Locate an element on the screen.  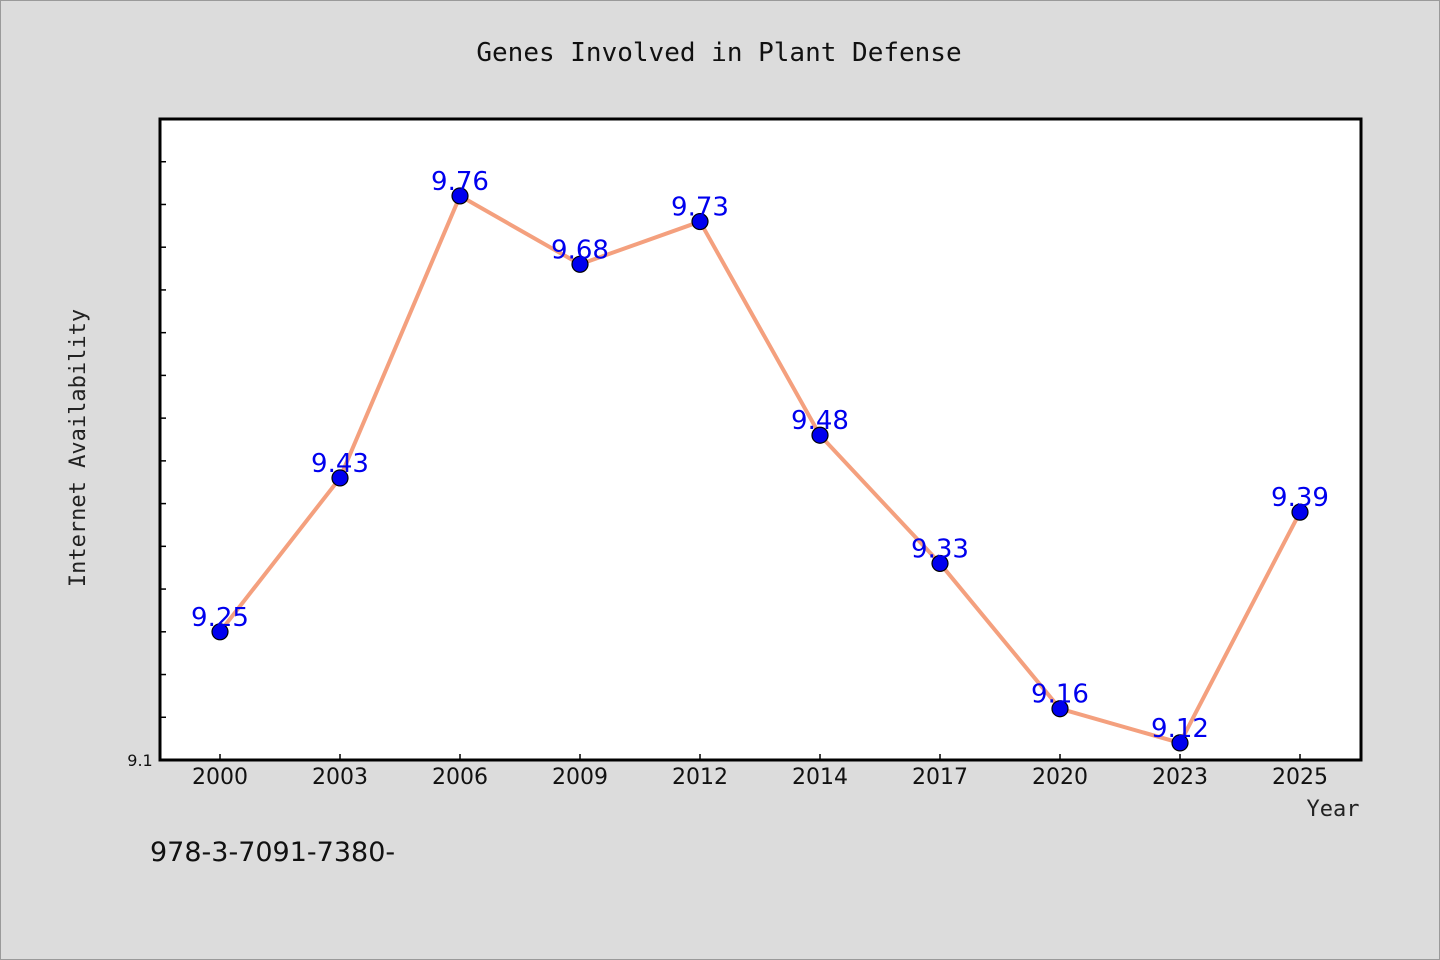
x-tick-label: 2000 is located at coordinates (220, 777).